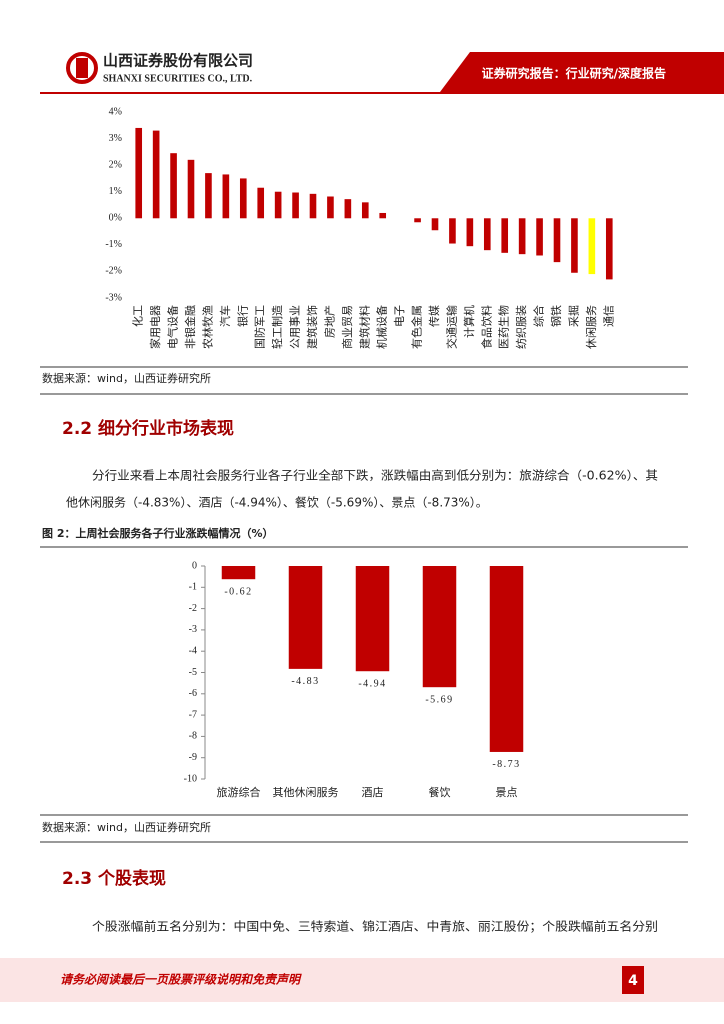  What do you see at coordinates (207, 327) in the screenshot?
I see `x-tick-label: 农林牧渔` at bounding box center [207, 327].